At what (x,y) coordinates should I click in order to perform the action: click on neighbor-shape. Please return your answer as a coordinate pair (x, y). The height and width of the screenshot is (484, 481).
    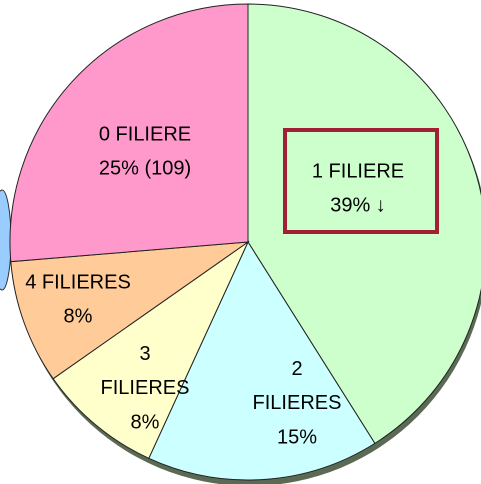
    Looking at the image, I should click on (6, 240).